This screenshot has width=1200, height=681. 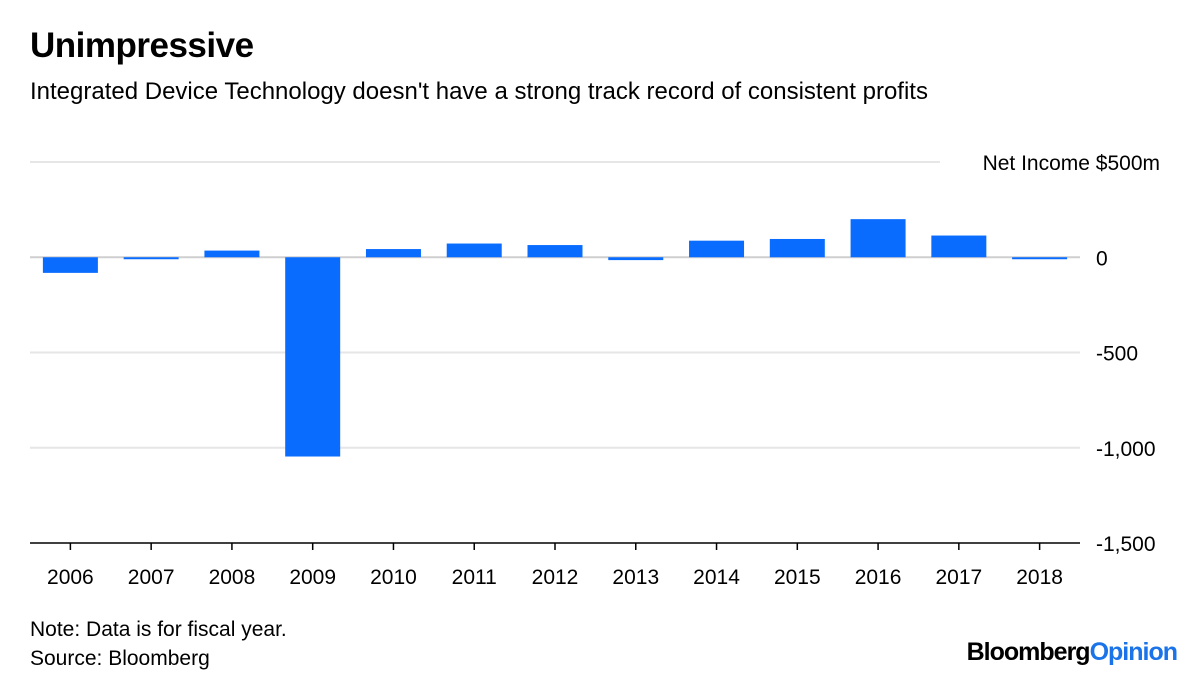 What do you see at coordinates (393, 577) in the screenshot?
I see `x-tick-label: 2010` at bounding box center [393, 577].